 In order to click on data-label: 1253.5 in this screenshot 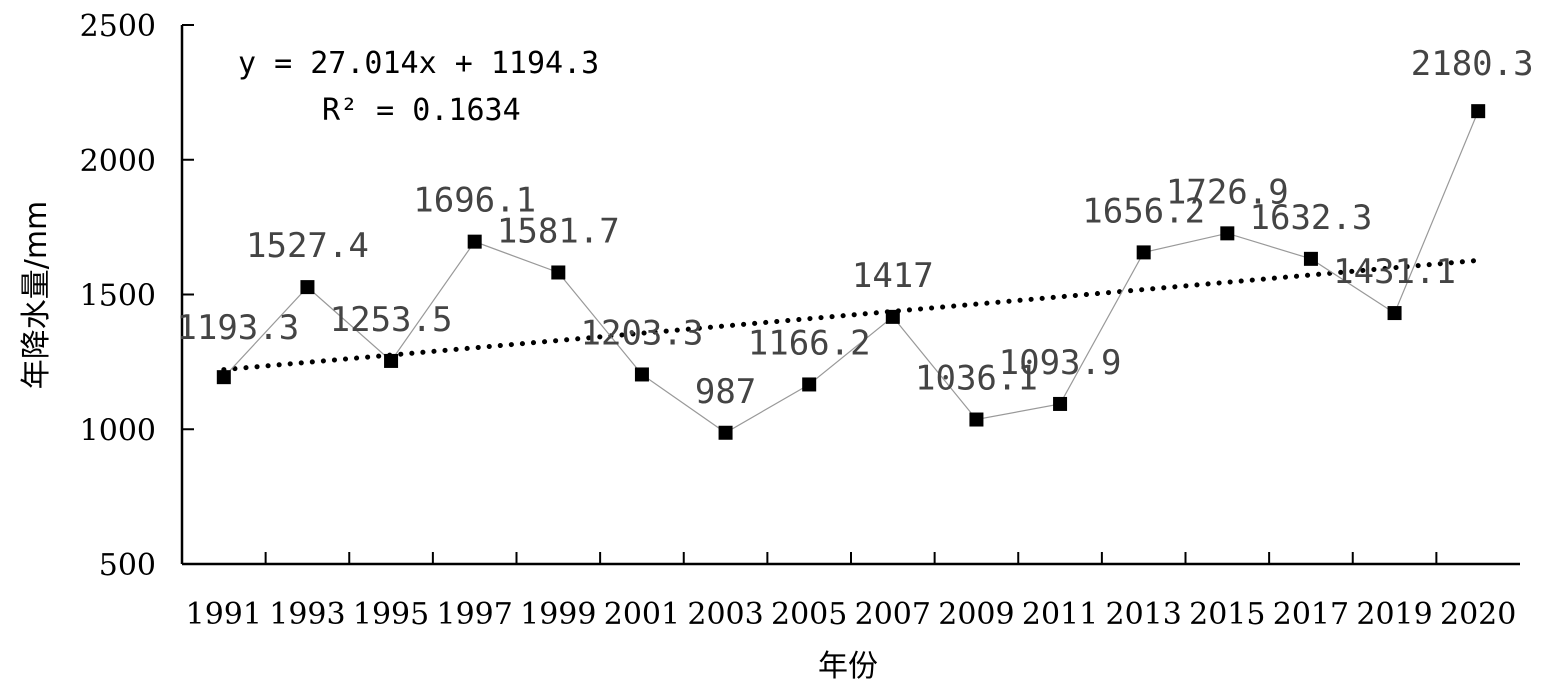, I will do `click(391, 320)`.